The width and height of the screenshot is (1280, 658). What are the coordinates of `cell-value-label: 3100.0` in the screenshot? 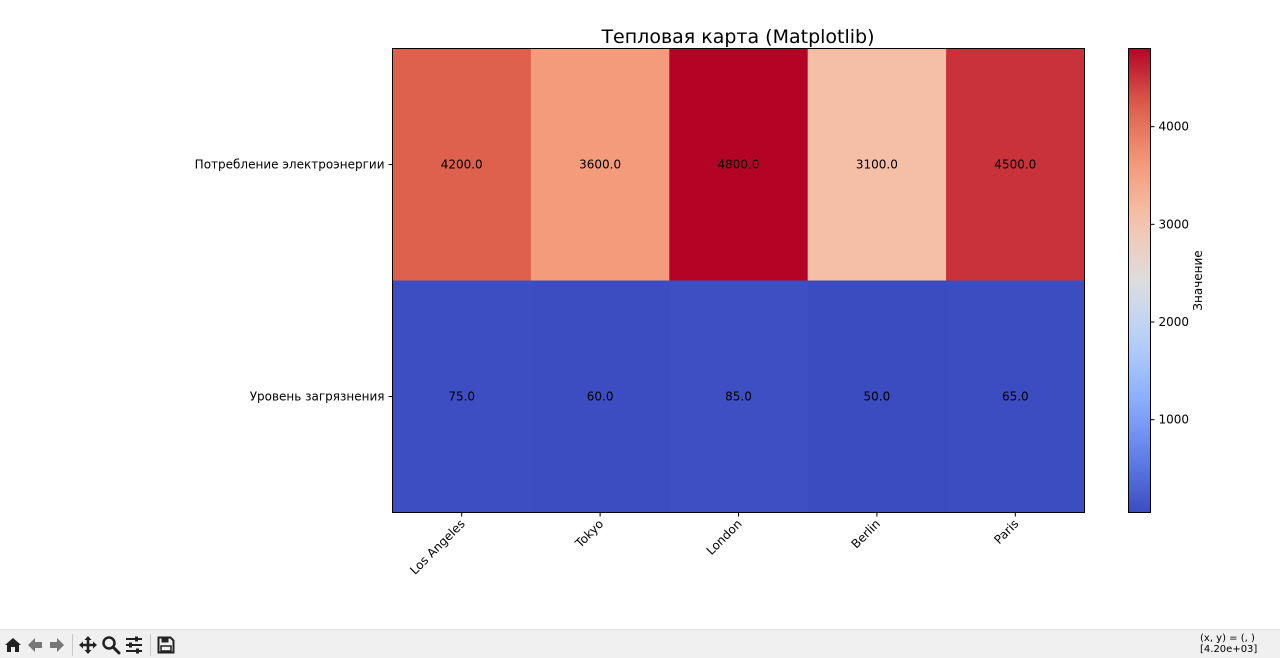 It's located at (877, 165).